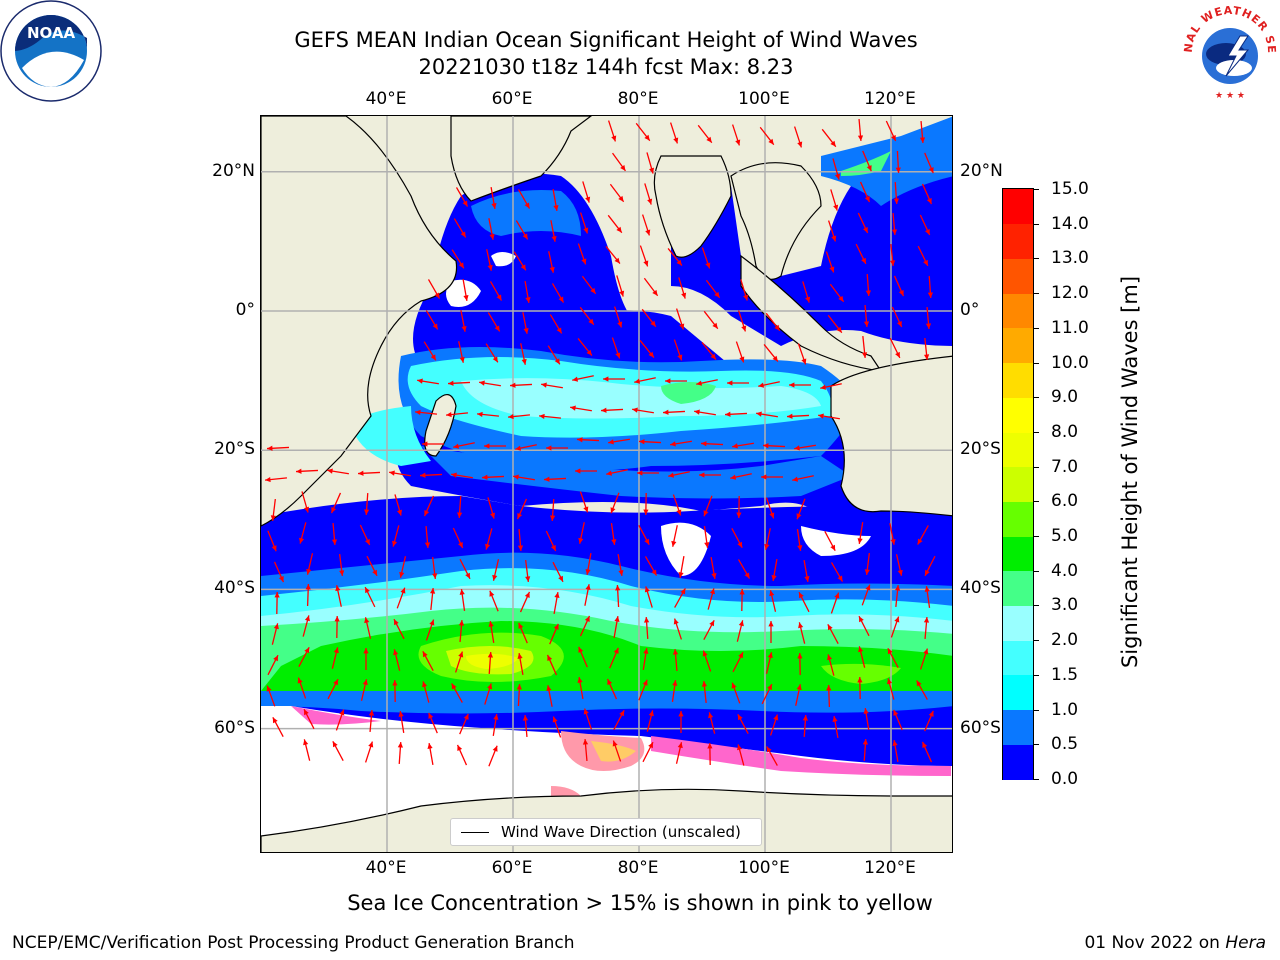 This screenshot has width=1280, height=960. What do you see at coordinates (1070, 293) in the screenshot?
I see `colorbar-tick-label: 12.0` at bounding box center [1070, 293].